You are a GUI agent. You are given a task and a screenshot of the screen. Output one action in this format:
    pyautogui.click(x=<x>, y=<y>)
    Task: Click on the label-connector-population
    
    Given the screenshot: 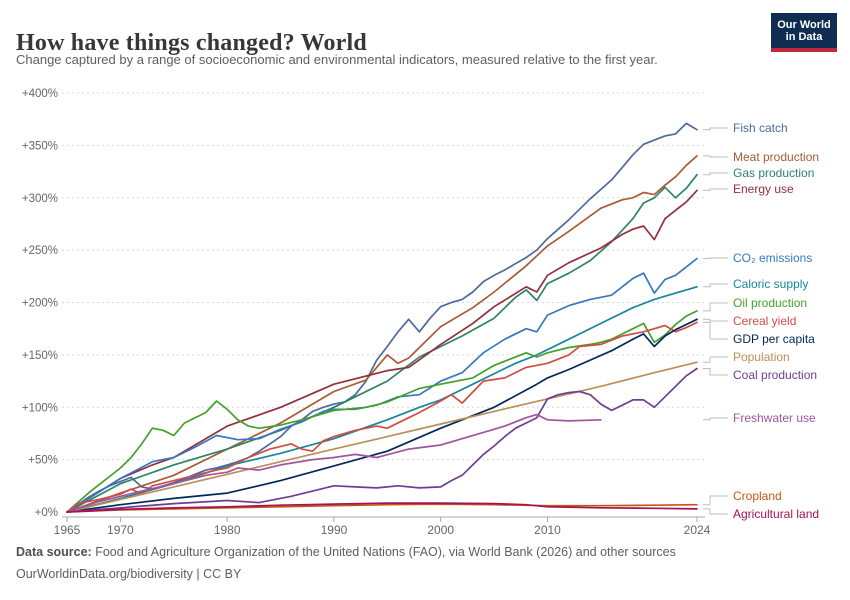 What is the action you would take?
    pyautogui.click(x=715, y=359)
    